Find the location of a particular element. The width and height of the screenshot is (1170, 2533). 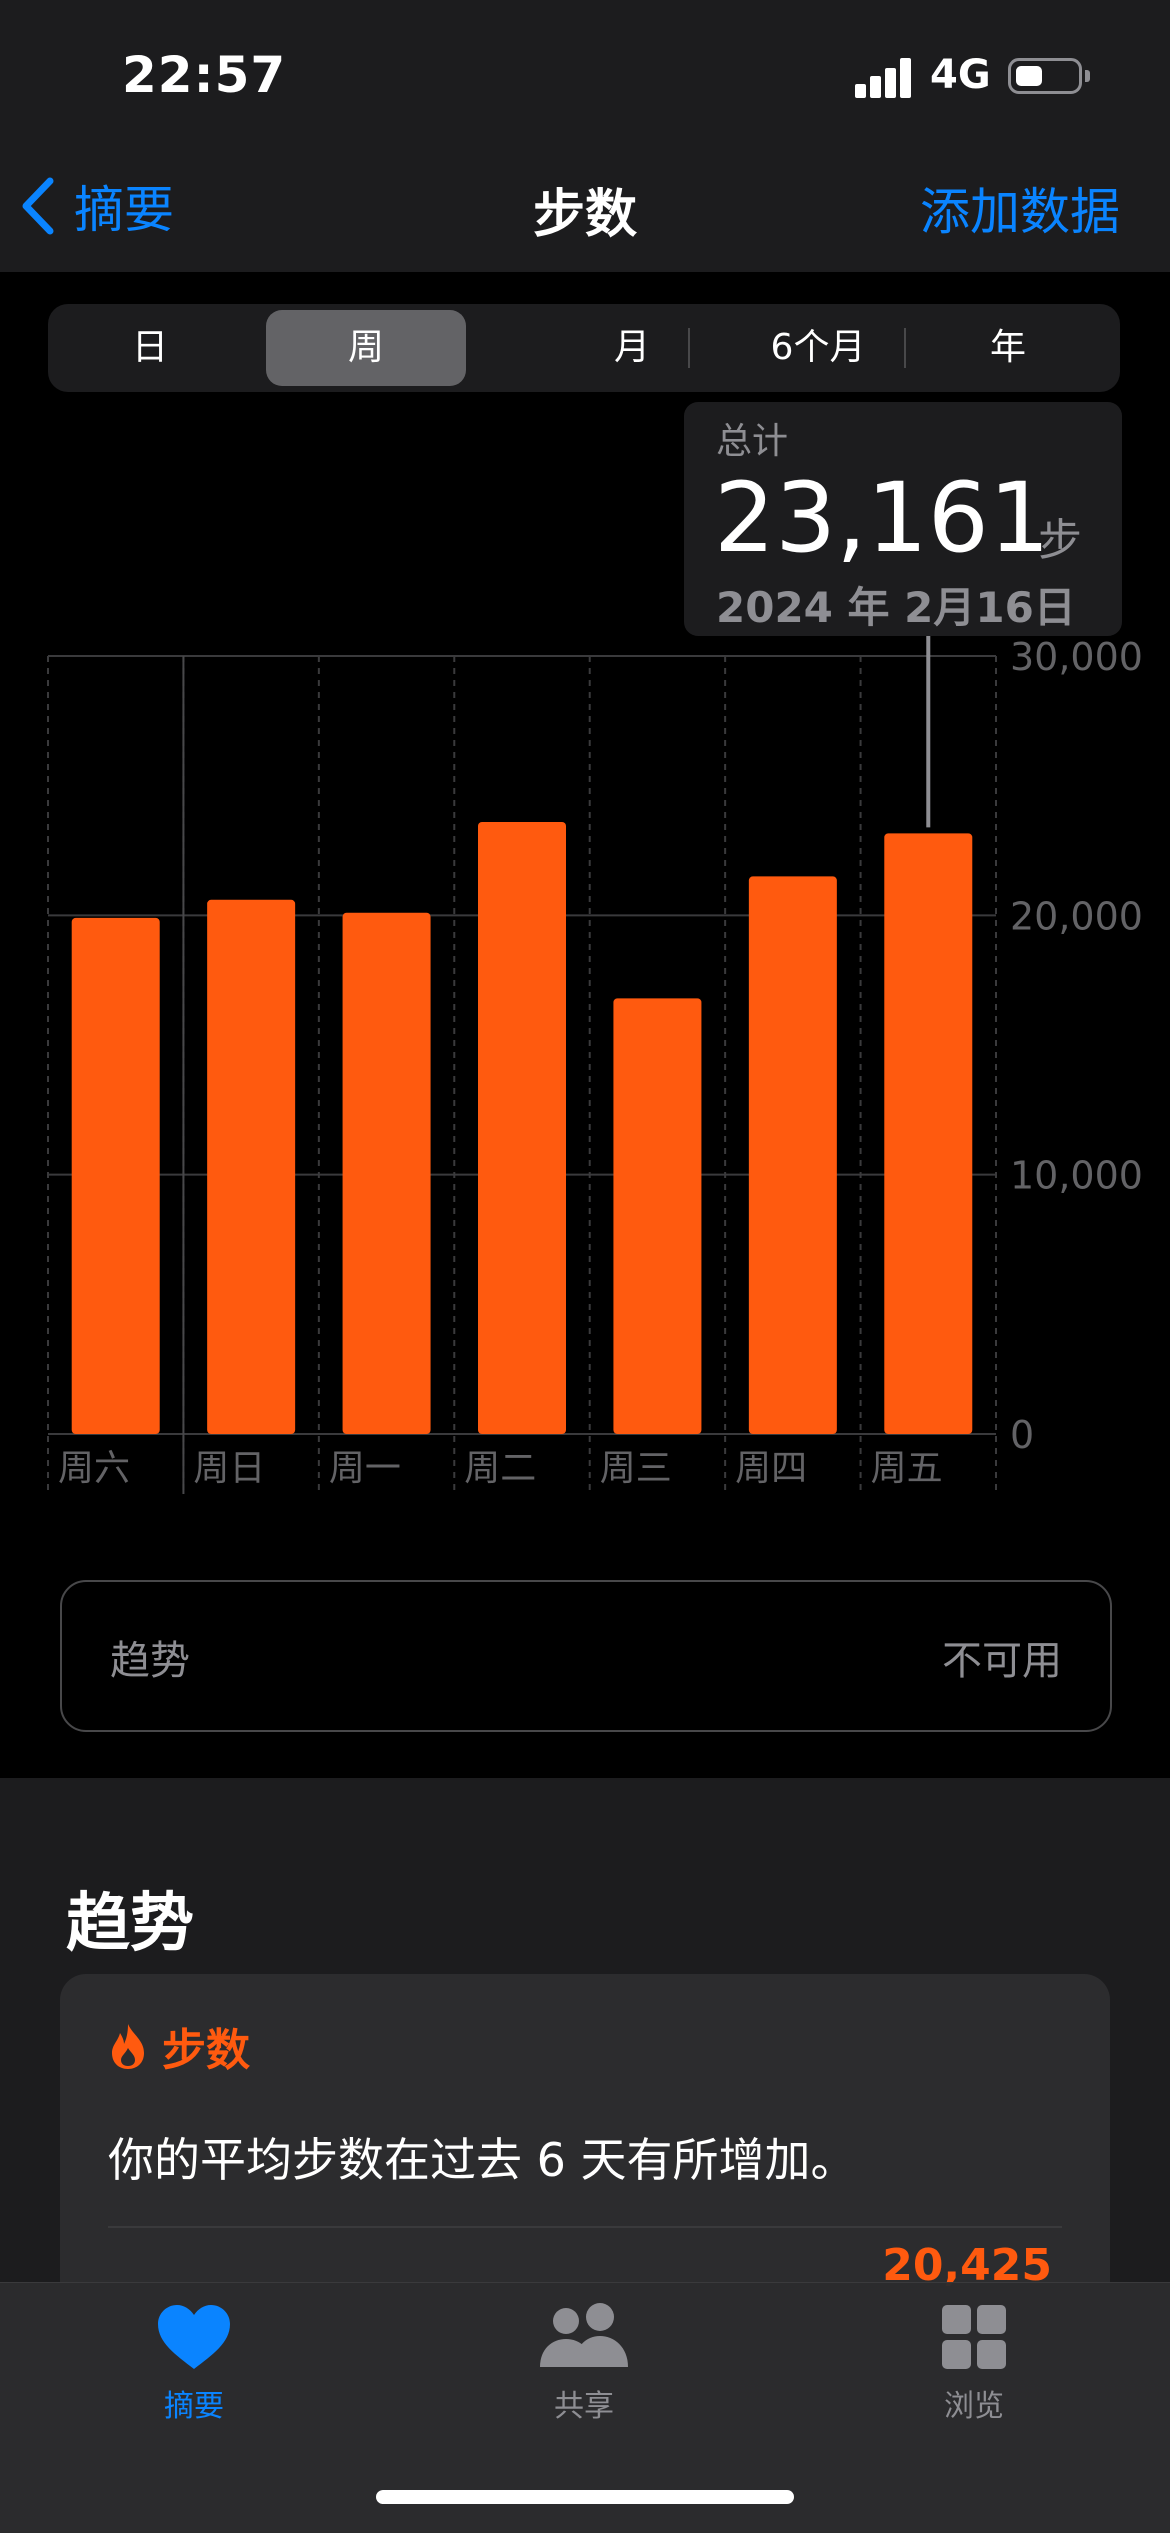

tab-summary: 摘要 is located at coordinates (194, 2364).